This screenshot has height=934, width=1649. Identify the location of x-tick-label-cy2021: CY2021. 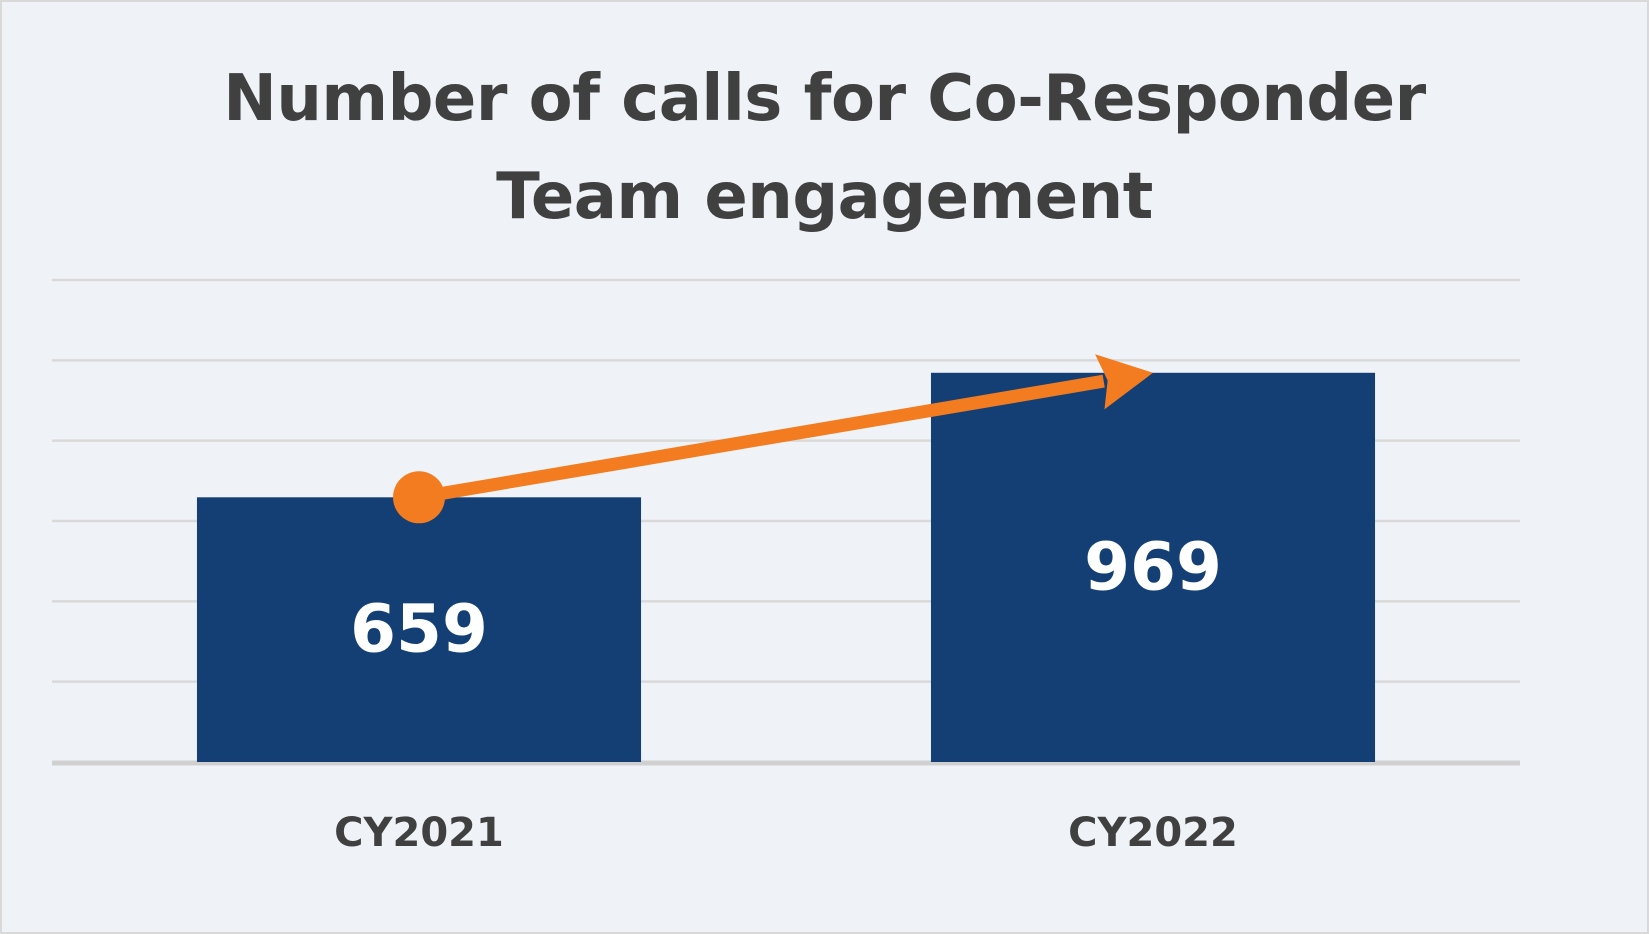
(419, 833).